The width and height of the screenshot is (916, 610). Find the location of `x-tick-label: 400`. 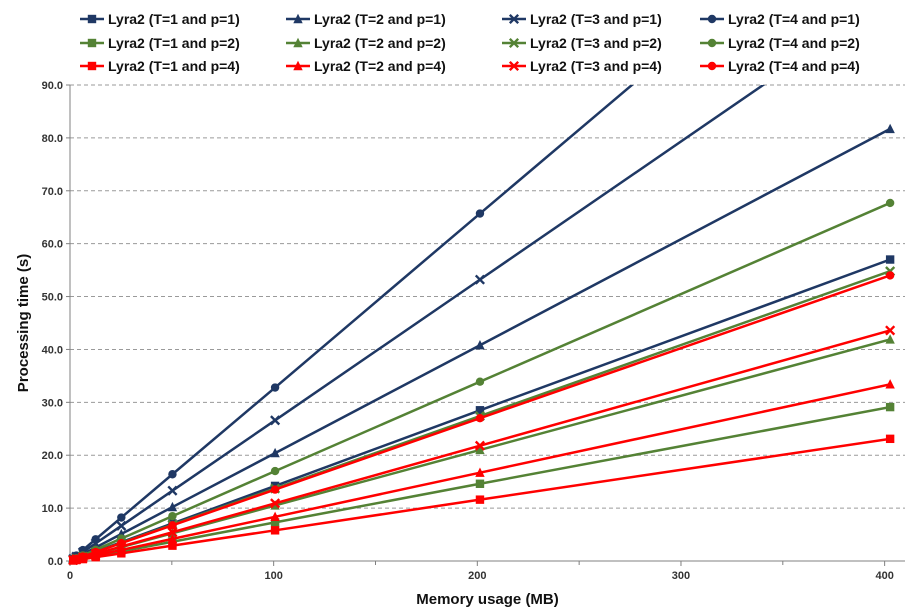

x-tick-label: 400 is located at coordinates (884, 576).